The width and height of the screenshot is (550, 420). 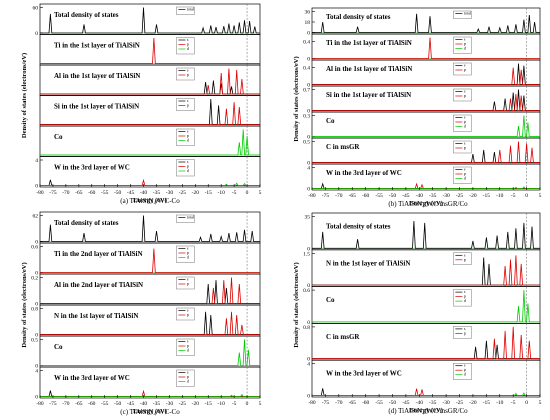 I want to click on y-tick-label: 0.8, so click(x=306, y=328).